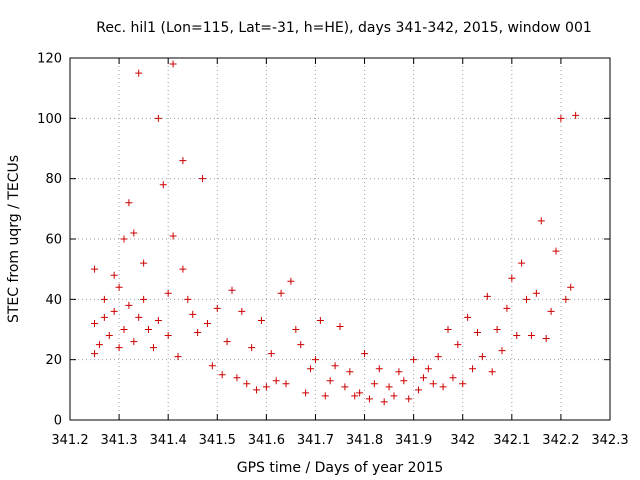  I want to click on x-tick-label: 341.5, so click(217, 440).